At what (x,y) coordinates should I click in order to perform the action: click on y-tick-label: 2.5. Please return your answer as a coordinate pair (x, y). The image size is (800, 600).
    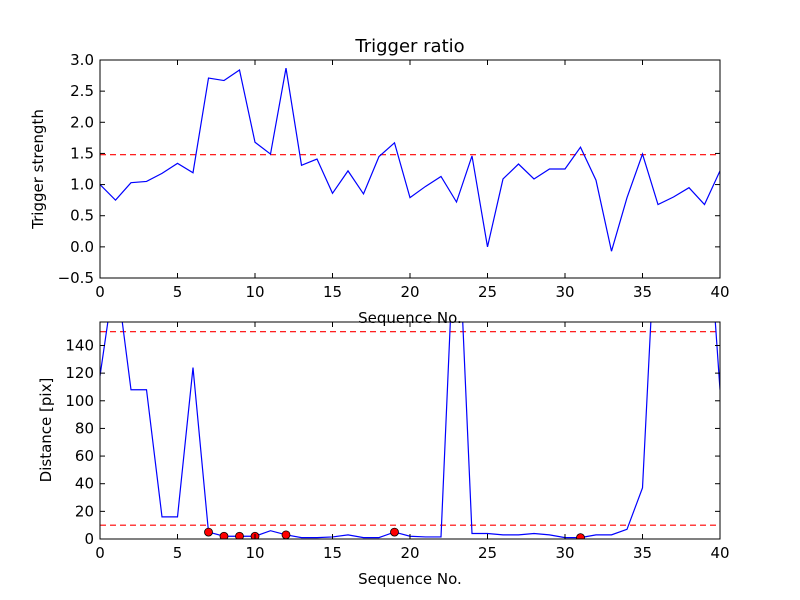
    Looking at the image, I should click on (82, 91).